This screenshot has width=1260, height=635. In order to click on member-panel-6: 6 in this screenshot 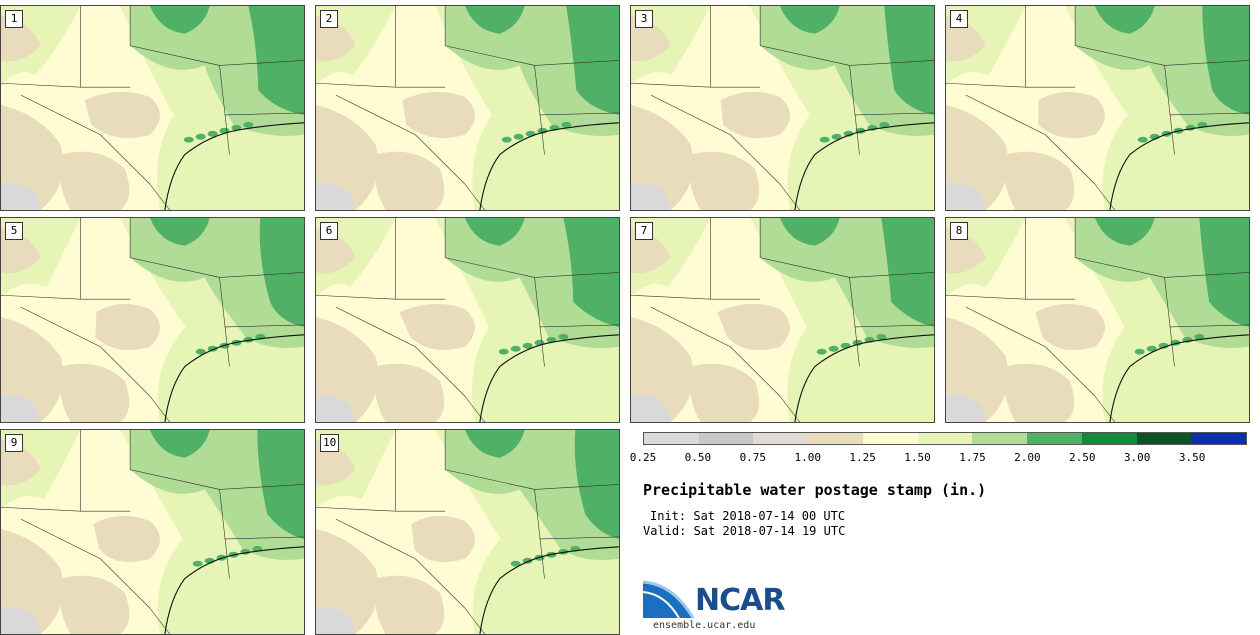, I will do `click(467, 320)`.